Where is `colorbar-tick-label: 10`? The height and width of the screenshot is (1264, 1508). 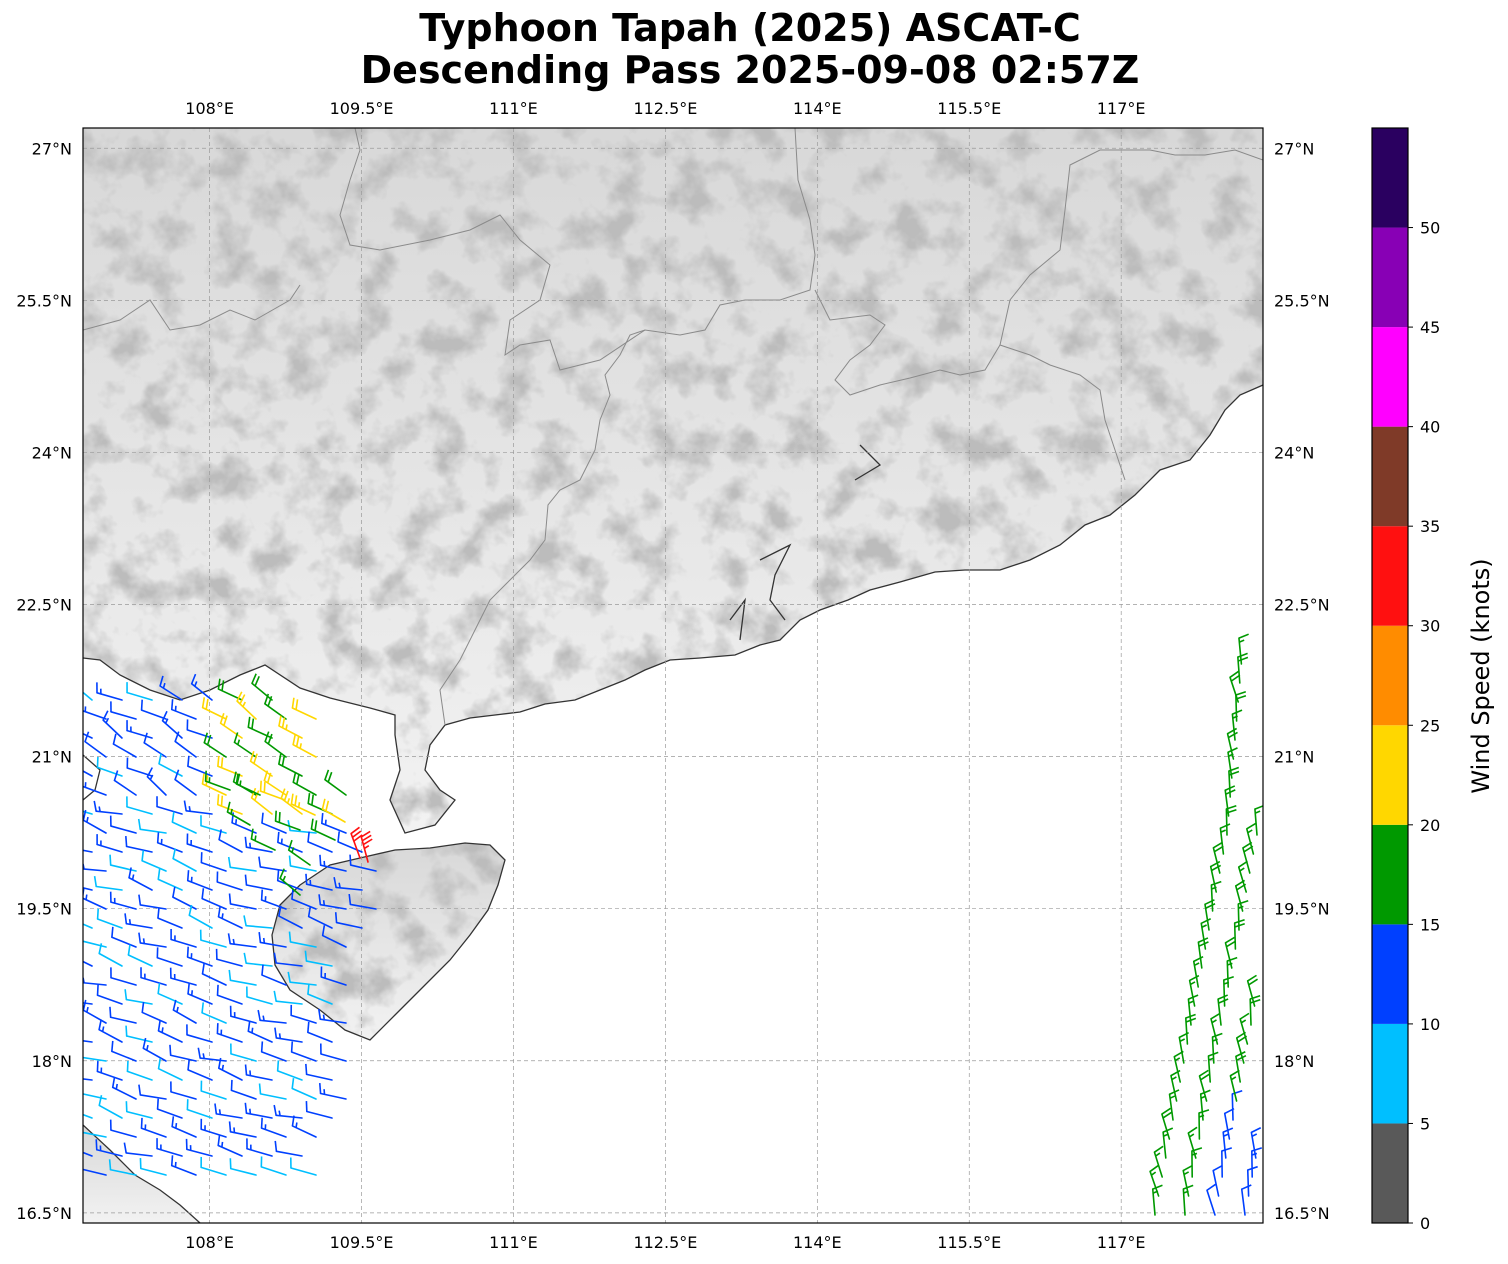
colorbar-tick-label: 10 is located at coordinates (1430, 1024).